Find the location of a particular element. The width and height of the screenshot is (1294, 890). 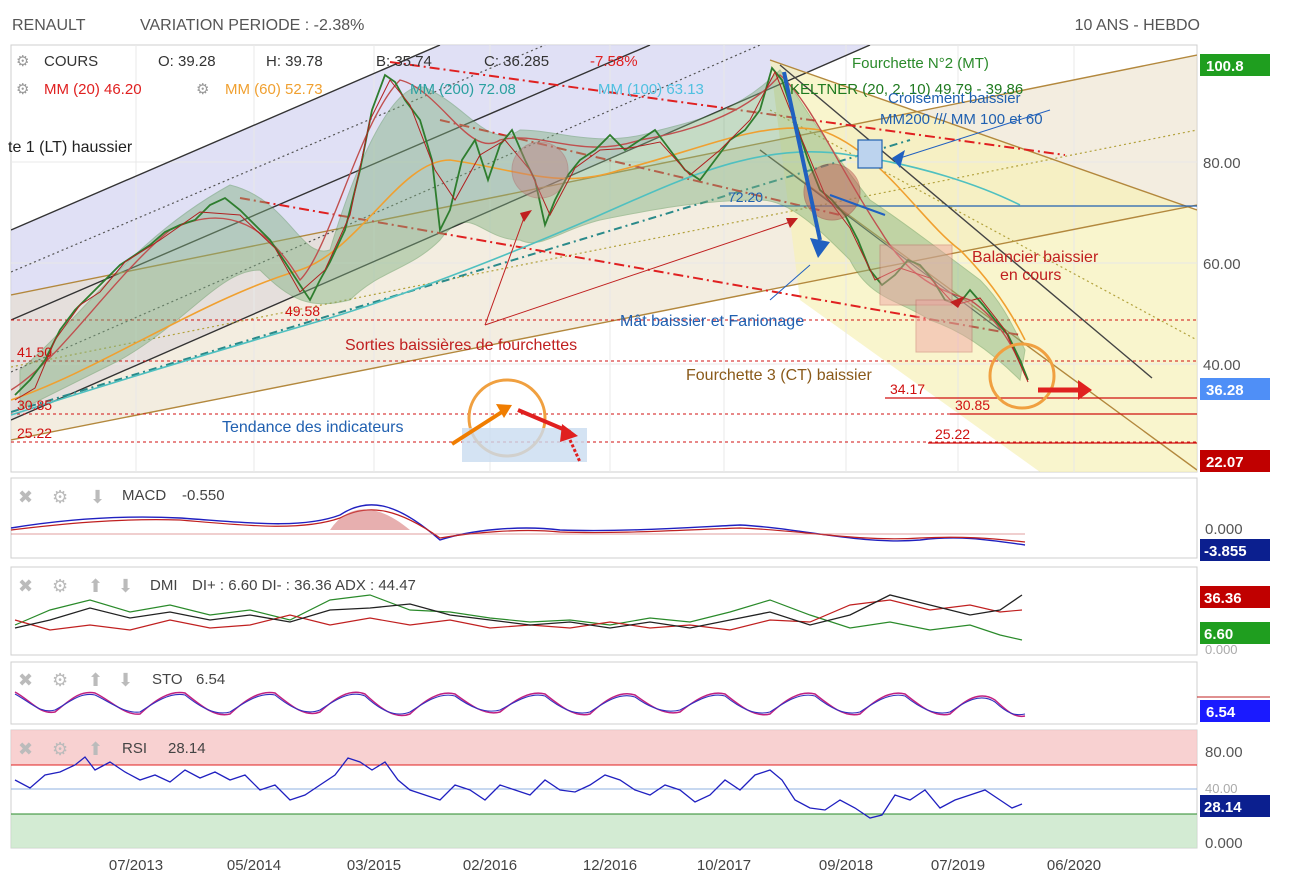

mm100-label: MM (100) 63.13 is located at coordinates (651, 89).